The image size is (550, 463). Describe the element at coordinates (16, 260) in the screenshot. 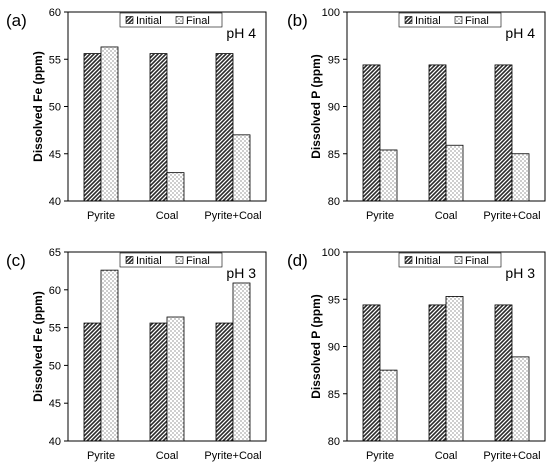

I see `panel-label: (c)` at that location.